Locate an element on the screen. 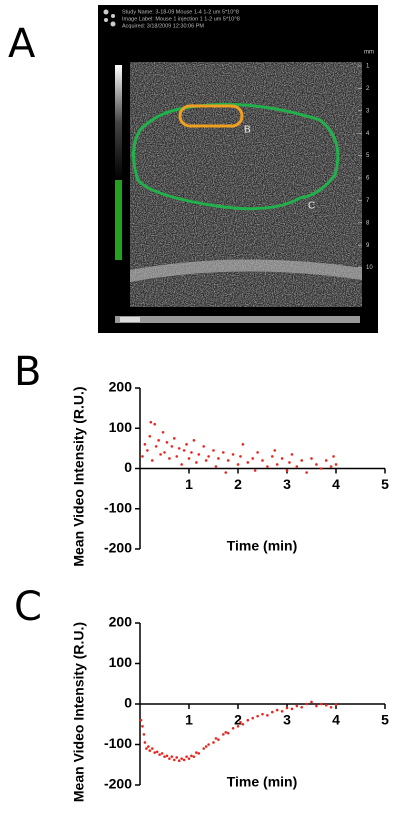 Image resolution: width=400 pixels, height=825 pixels. y-tick-label: 100 is located at coordinates (121, 662).